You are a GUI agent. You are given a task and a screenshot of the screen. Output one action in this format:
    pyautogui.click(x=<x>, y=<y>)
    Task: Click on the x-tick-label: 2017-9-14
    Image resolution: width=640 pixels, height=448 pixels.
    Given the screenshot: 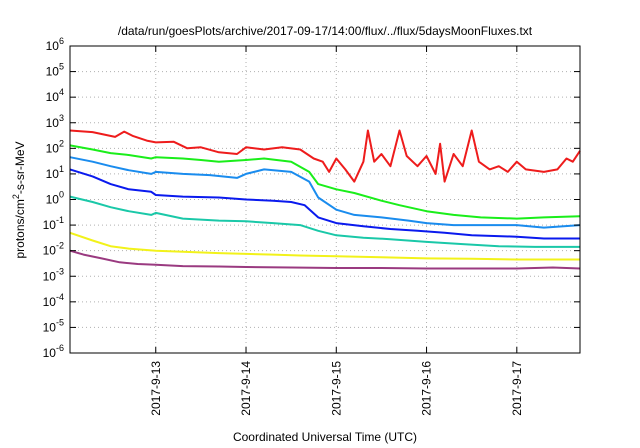 What is the action you would take?
    pyautogui.click(x=246, y=388)
    